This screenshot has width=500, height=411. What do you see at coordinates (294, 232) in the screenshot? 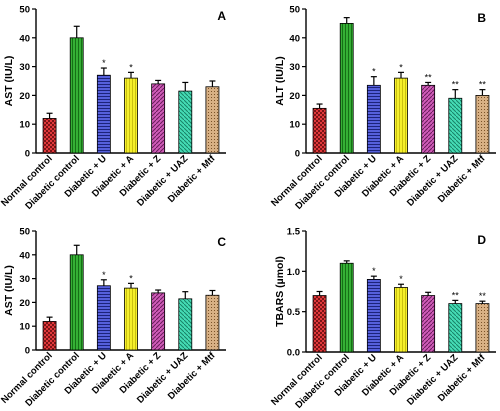
I see `y-tick-label: 1.5` at bounding box center [294, 232].